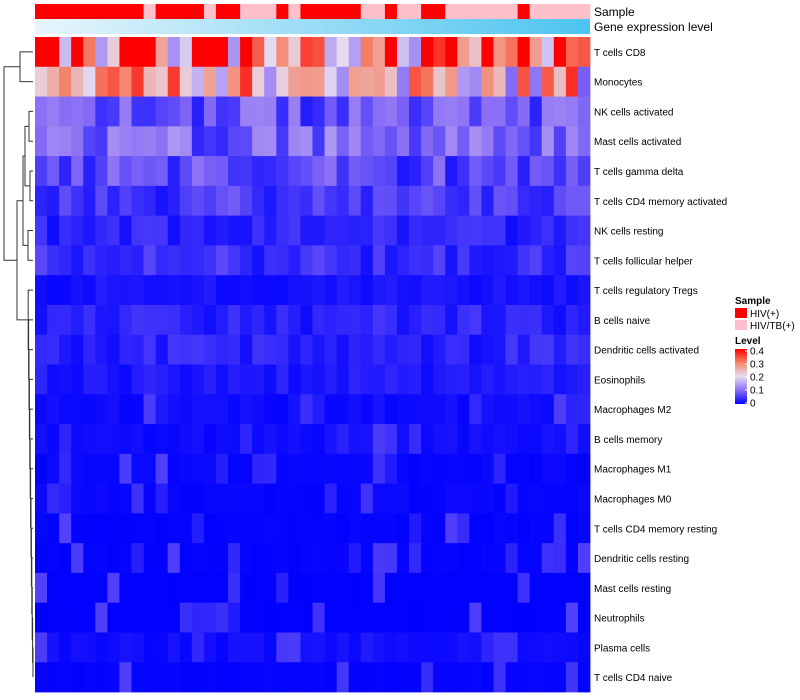 The width and height of the screenshot is (800, 700). Describe the element at coordinates (741, 376) in the screenshot. I see `legend-level-colorbar` at that location.